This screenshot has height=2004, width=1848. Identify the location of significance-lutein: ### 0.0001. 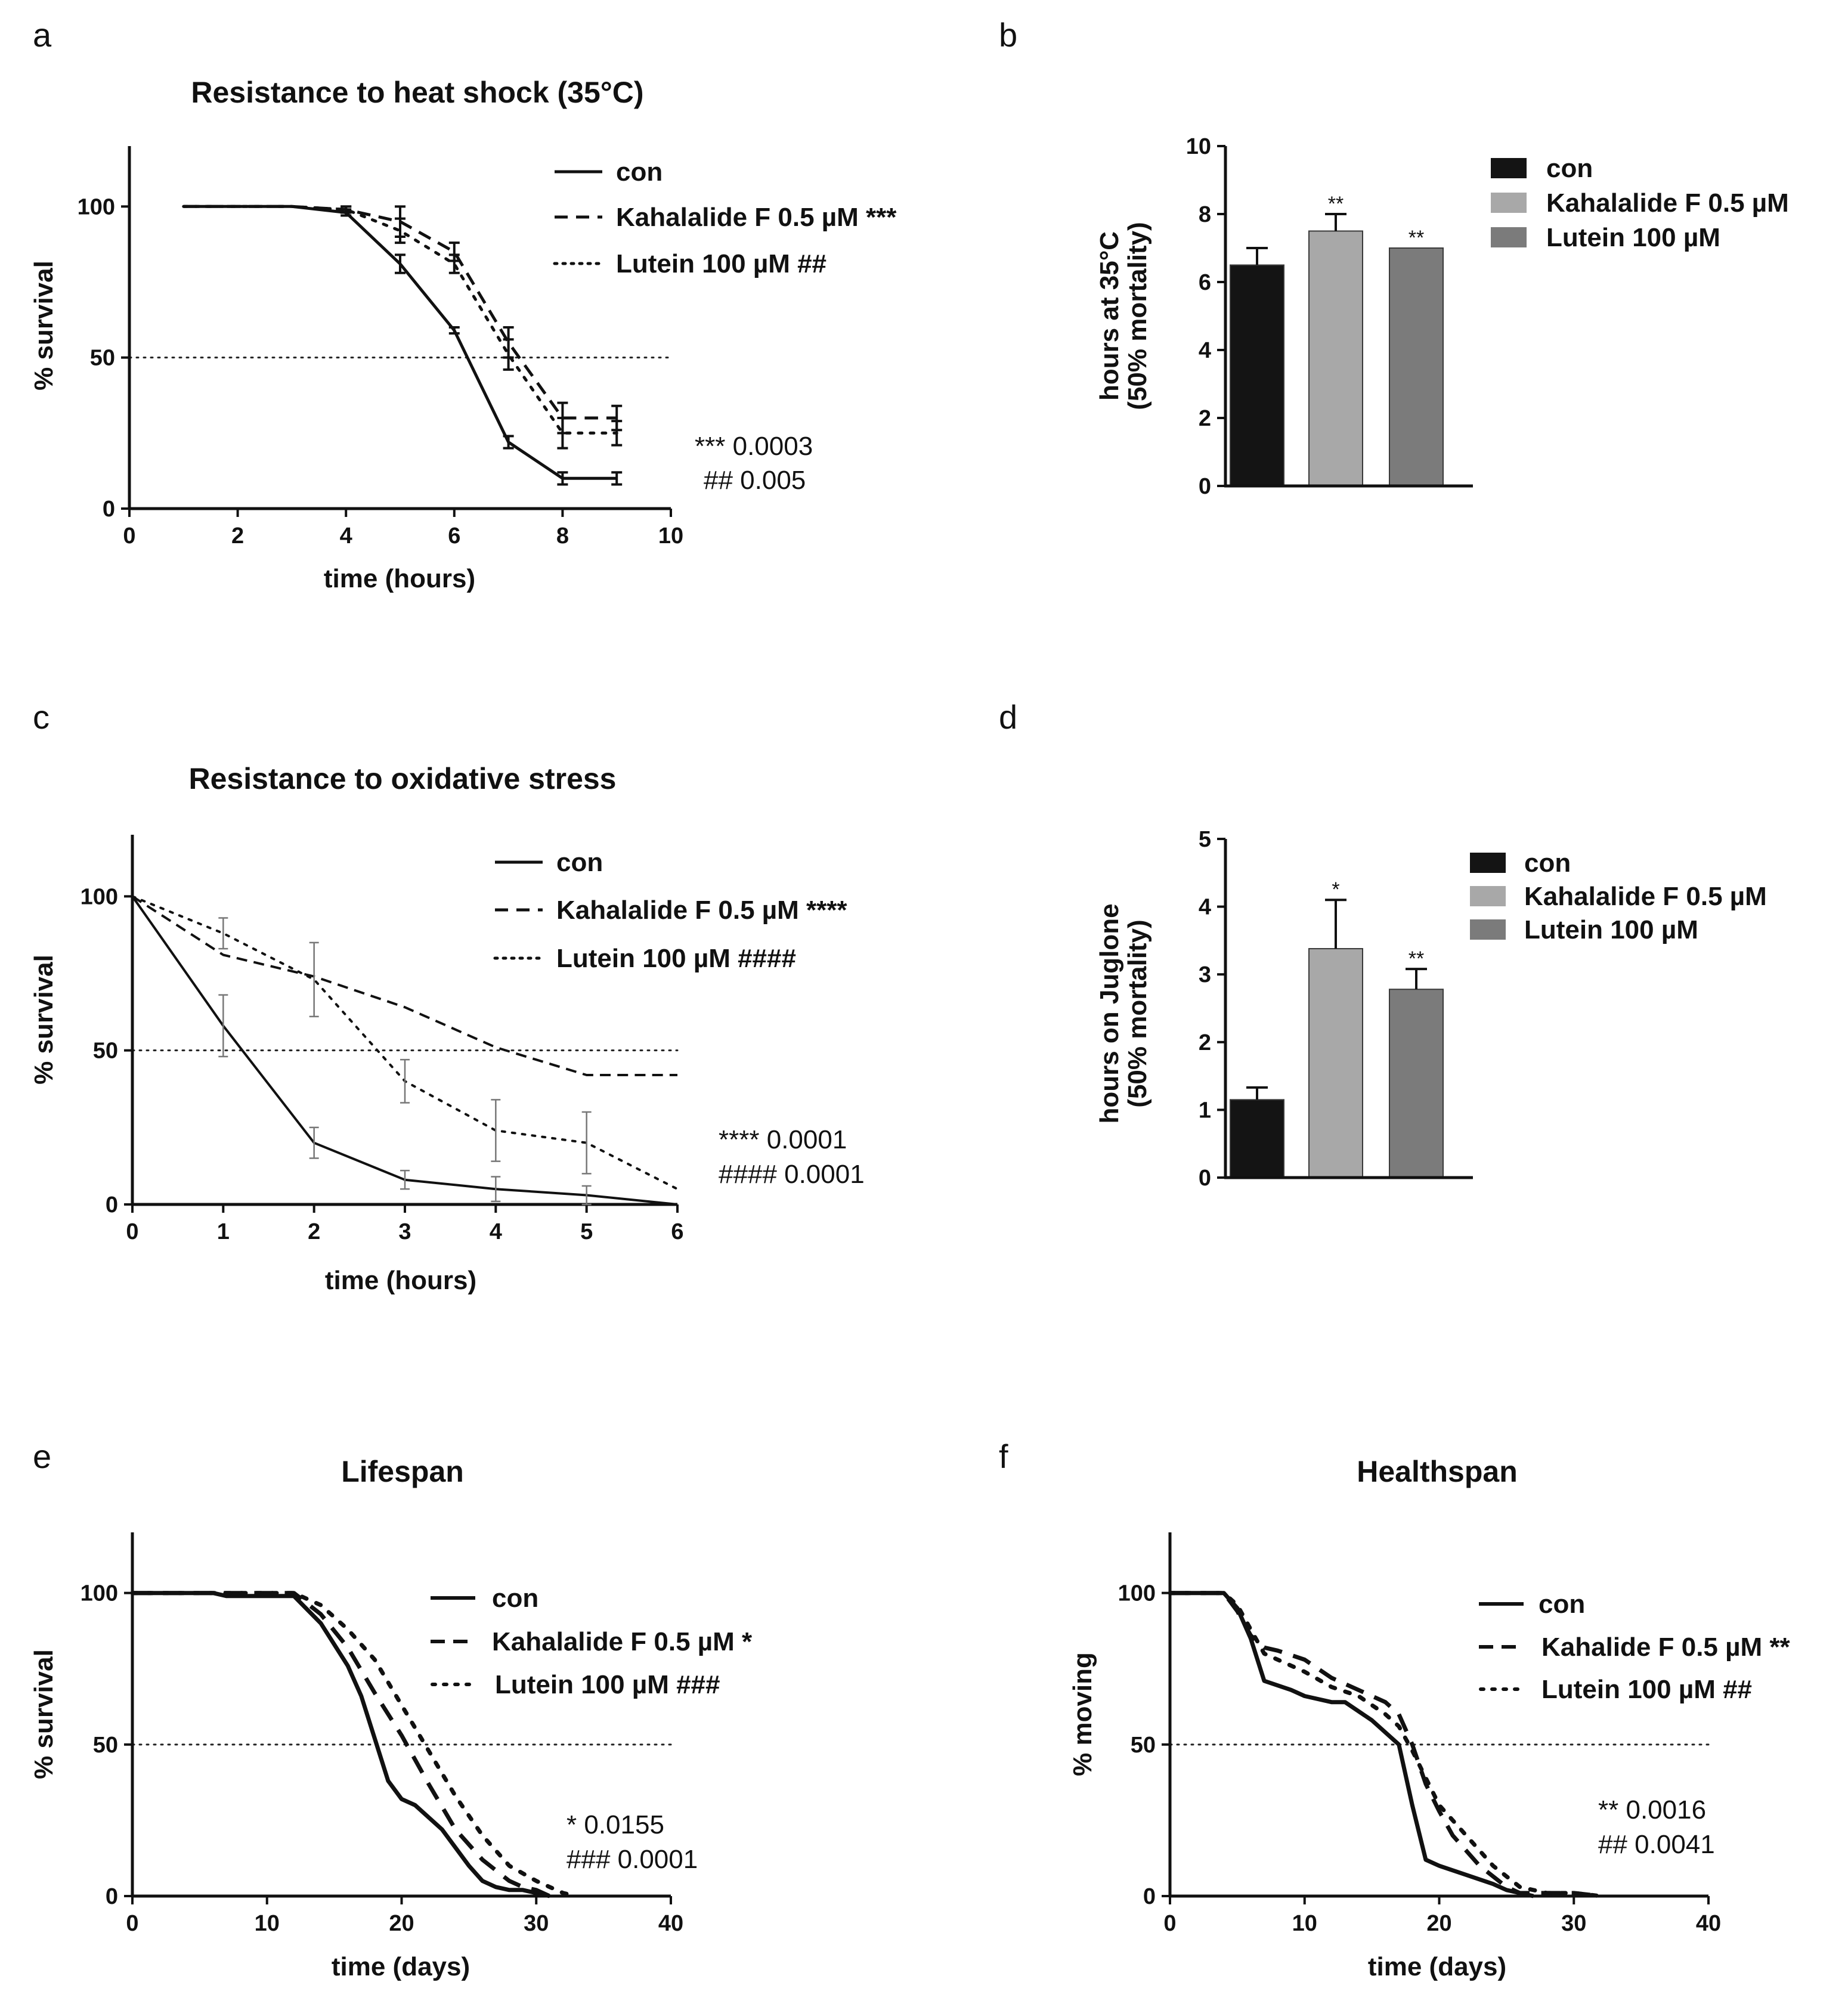
(633, 1859).